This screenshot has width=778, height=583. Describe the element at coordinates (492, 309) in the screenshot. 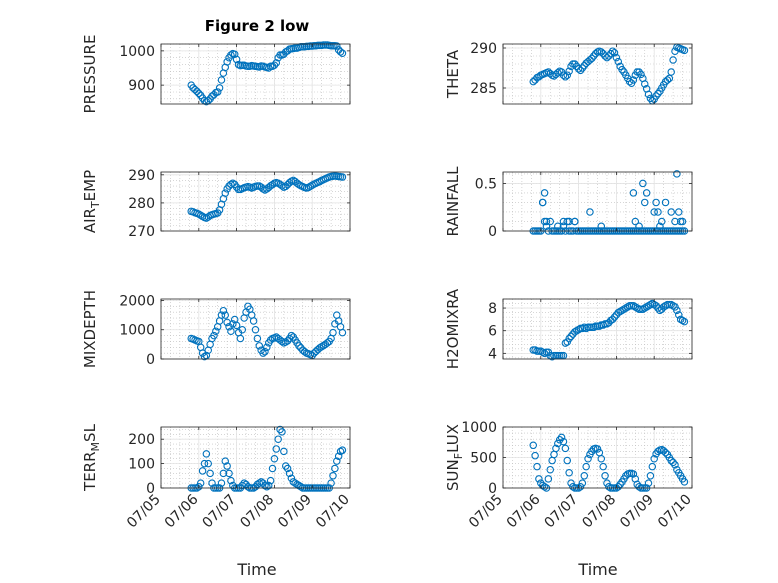

I see `y-tick-label: 8` at that location.